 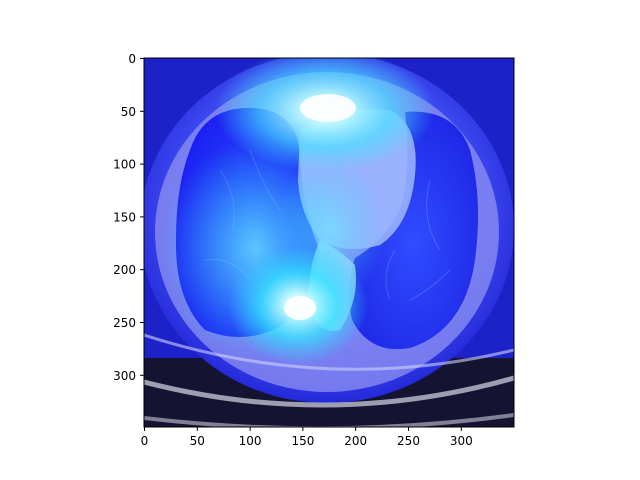 What do you see at coordinates (124, 165) in the screenshot?
I see `y-tick-label: 100` at bounding box center [124, 165].